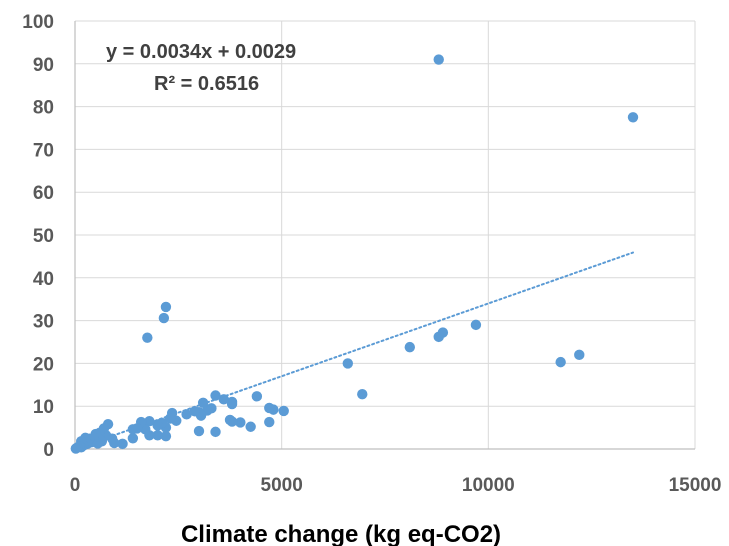 This screenshot has width=729, height=546. Describe the element at coordinates (43, 65) in the screenshot. I see `y-tick-label: 90` at that location.